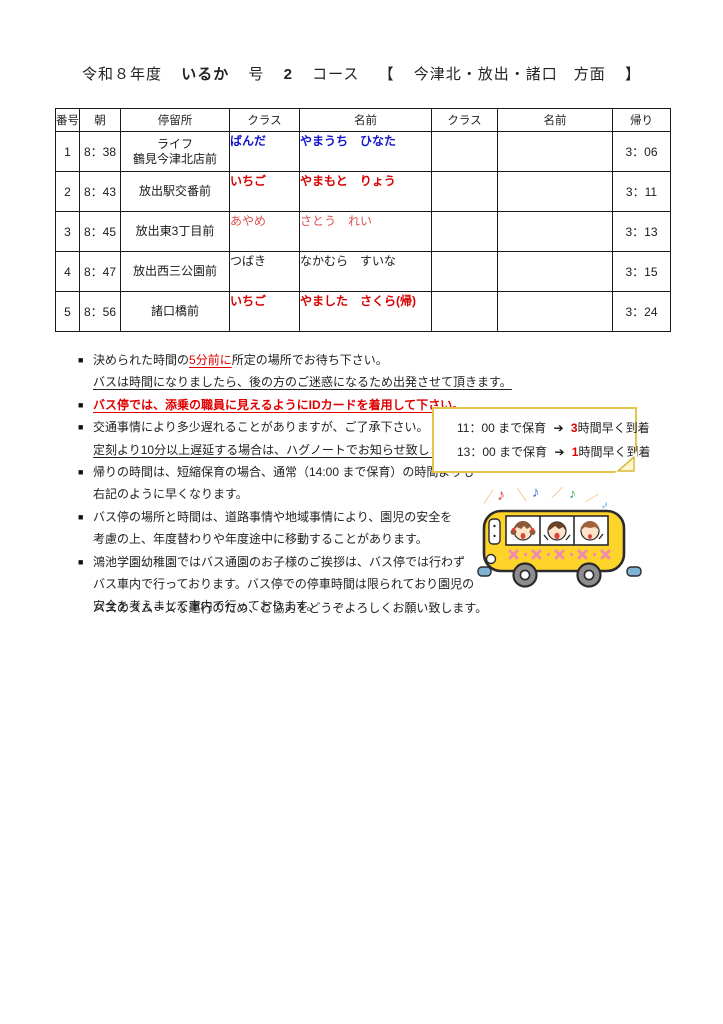 The image size is (723, 1024). Describe the element at coordinates (264, 120) in the screenshot. I see `col-header-class-1: クラス` at that location.